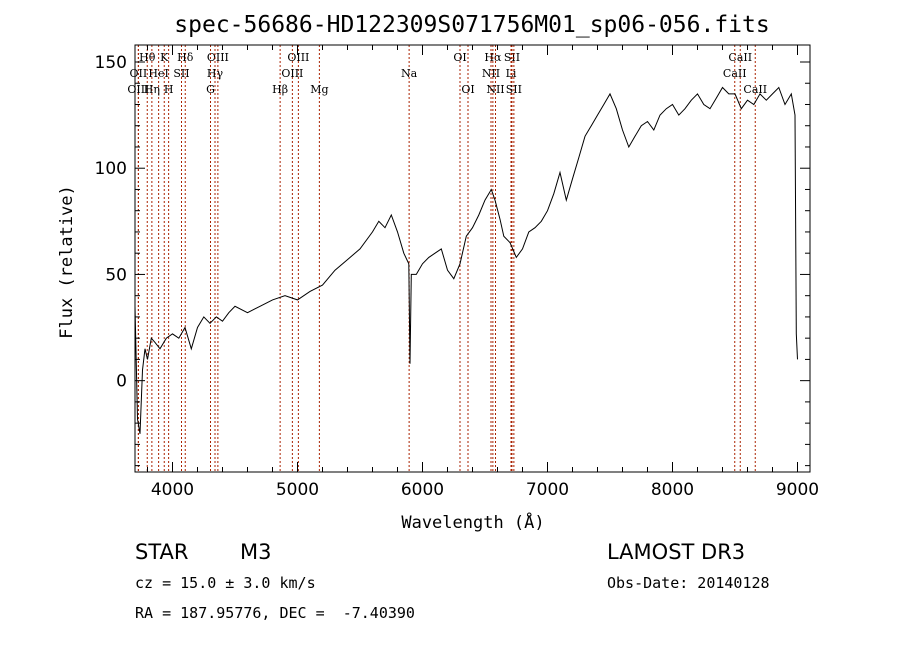 Image resolution: width=900 pixels, height=649 pixels. Describe the element at coordinates (172, 490) in the screenshot. I see `x-tick-label: 4000` at that location.